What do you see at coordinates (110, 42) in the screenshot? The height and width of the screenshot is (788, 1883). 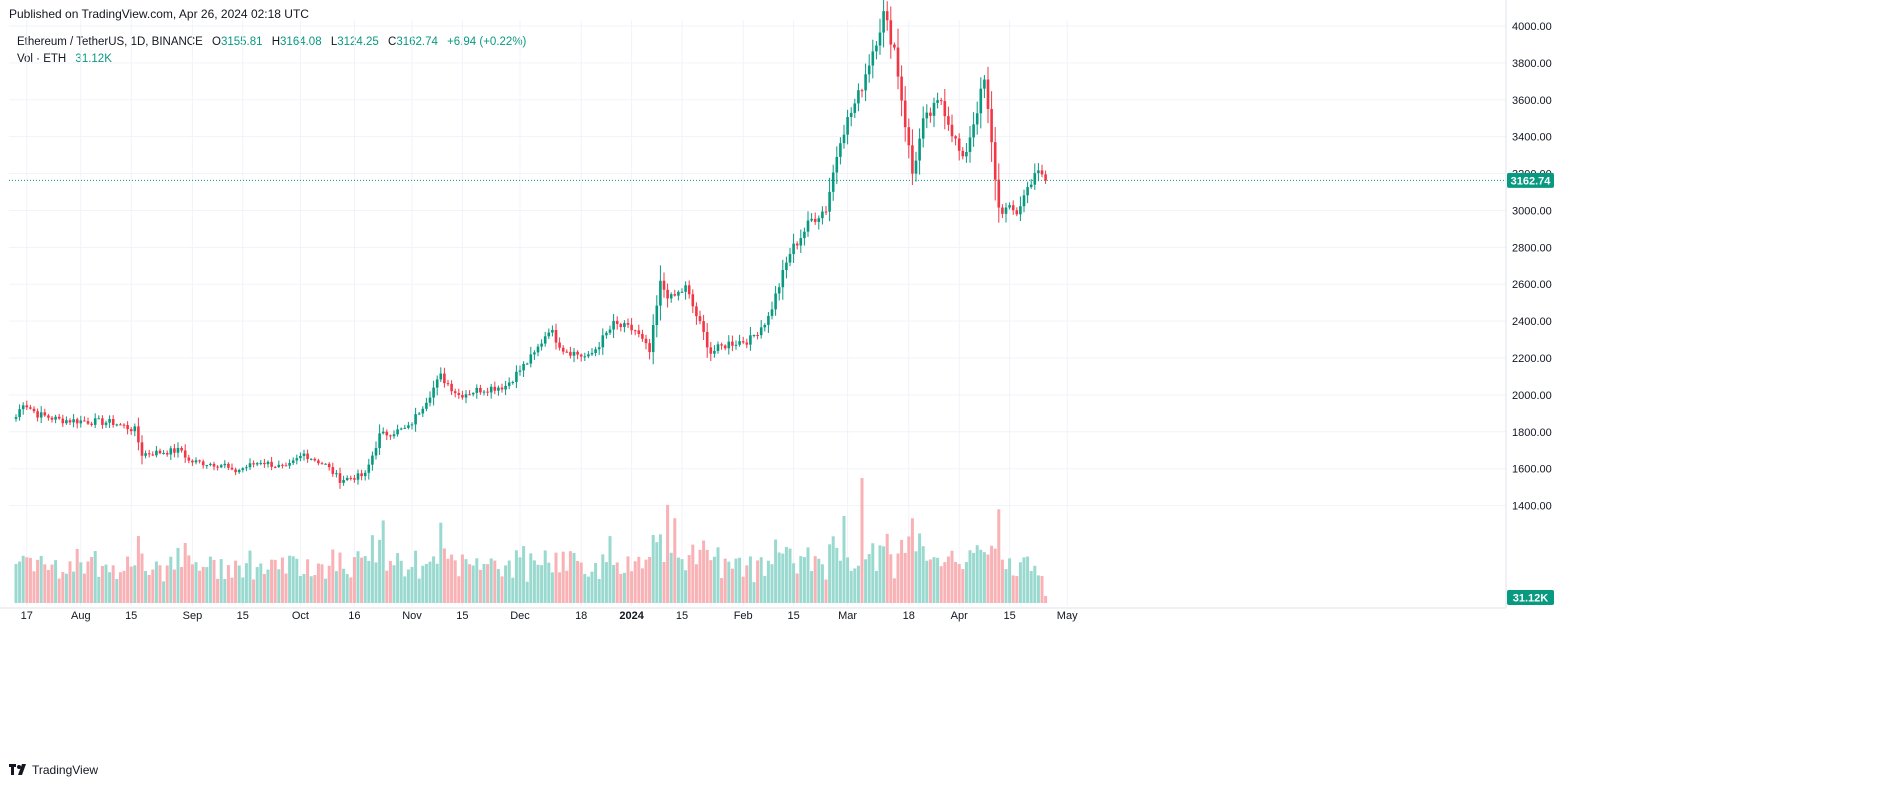 I see `symbol-label: Ethereum / TetherUS, 1D, BINANCE` at bounding box center [110, 42].